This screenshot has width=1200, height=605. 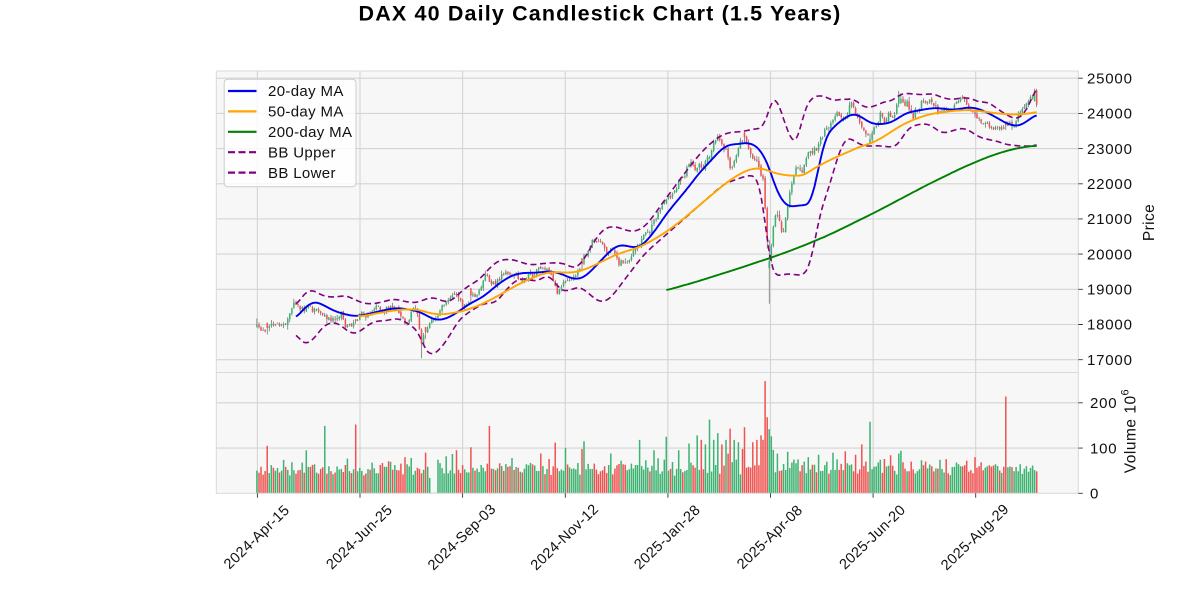 What do you see at coordinates (1110, 290) in the screenshot?
I see `svg-text: 19000` at bounding box center [1110, 290].